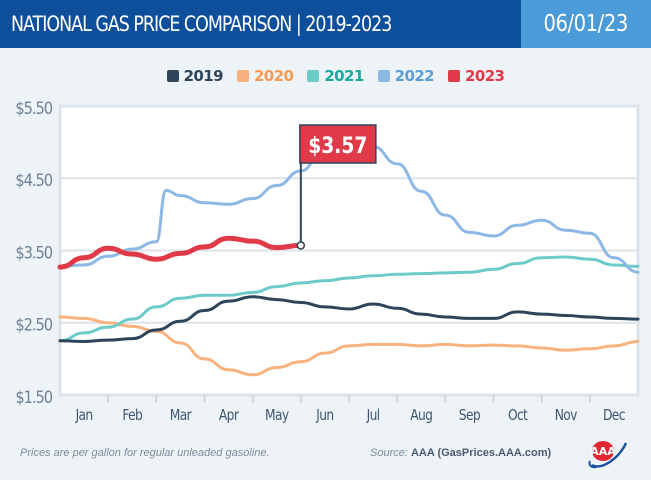 This screenshot has height=480, width=651. I want to click on aaa-logo-oval, so click(603, 451).